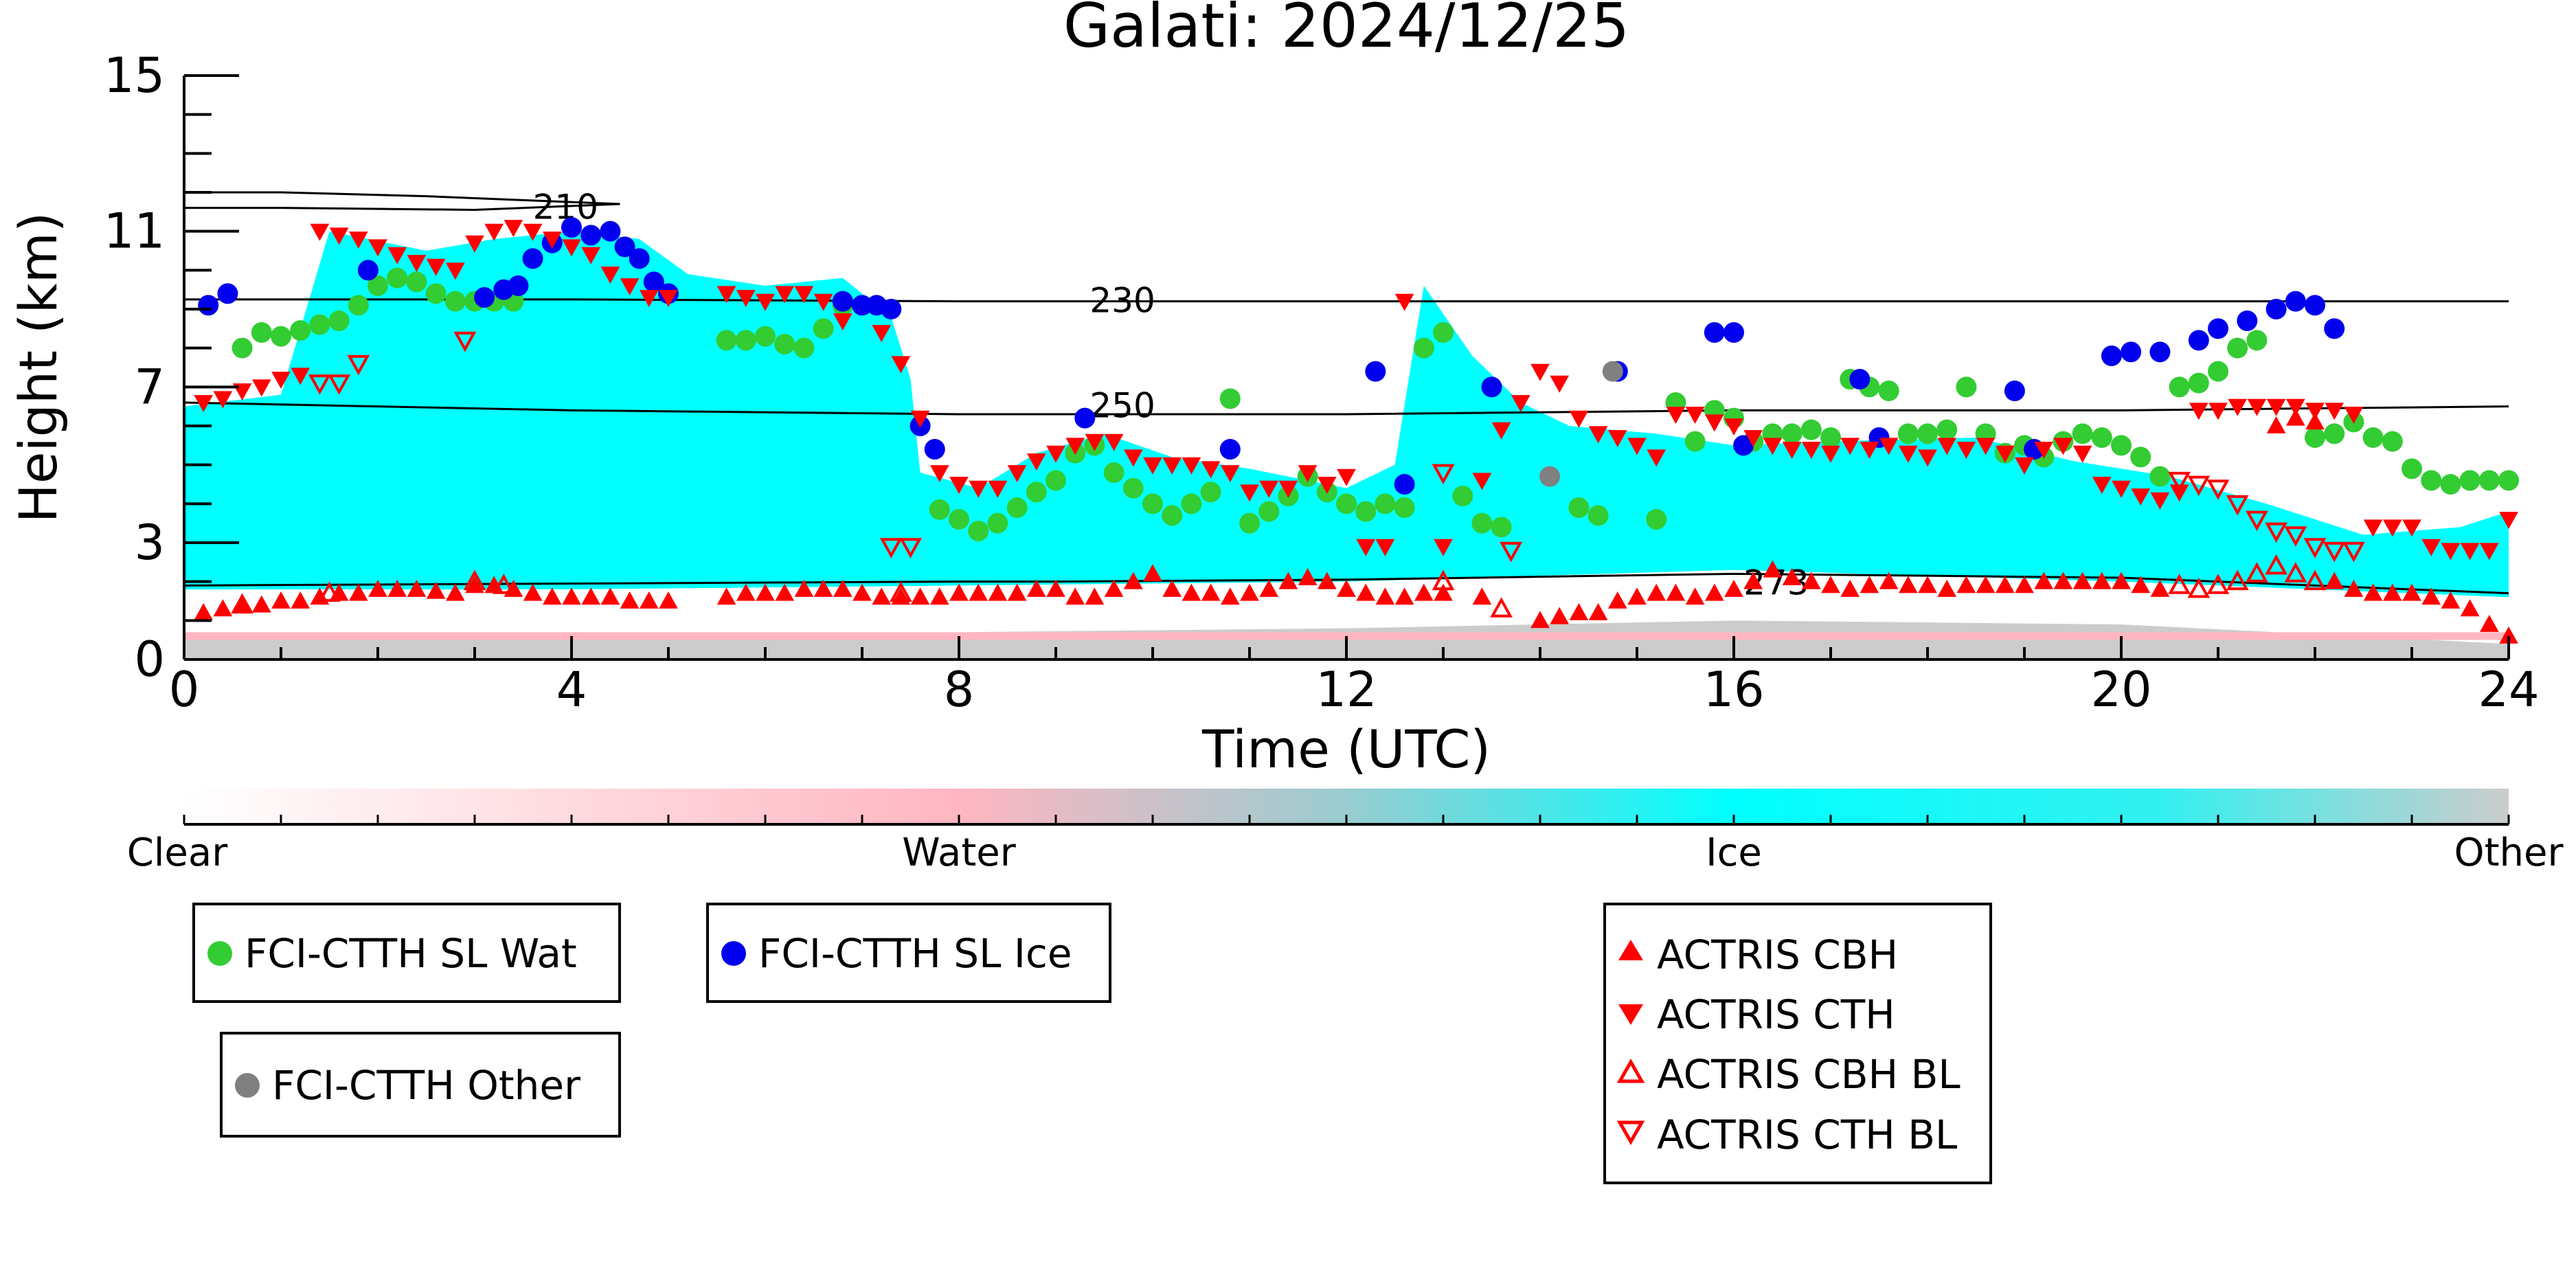 Image resolution: width=2576 pixels, height=1288 pixels. I want to click on y-tick-label: 11, so click(134, 231).